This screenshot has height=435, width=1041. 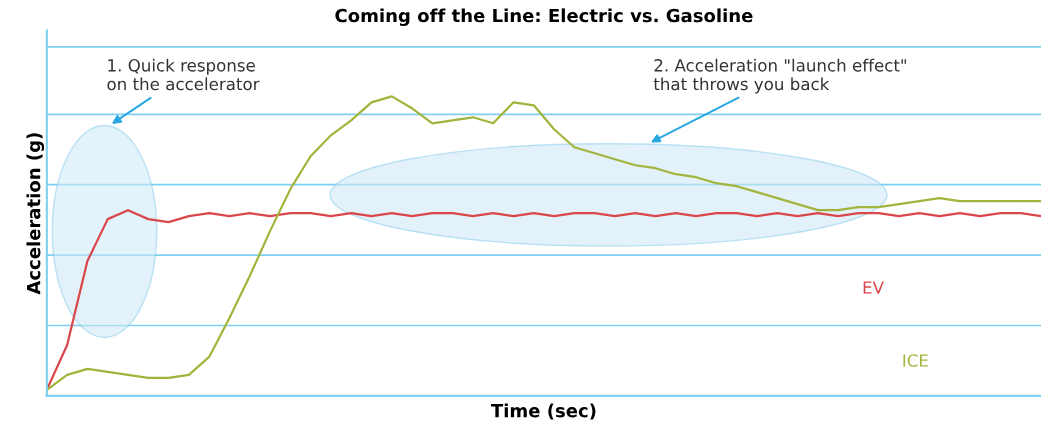 What do you see at coordinates (543, 411) in the screenshot?
I see `x-axis-title: Time (sec)` at bounding box center [543, 411].